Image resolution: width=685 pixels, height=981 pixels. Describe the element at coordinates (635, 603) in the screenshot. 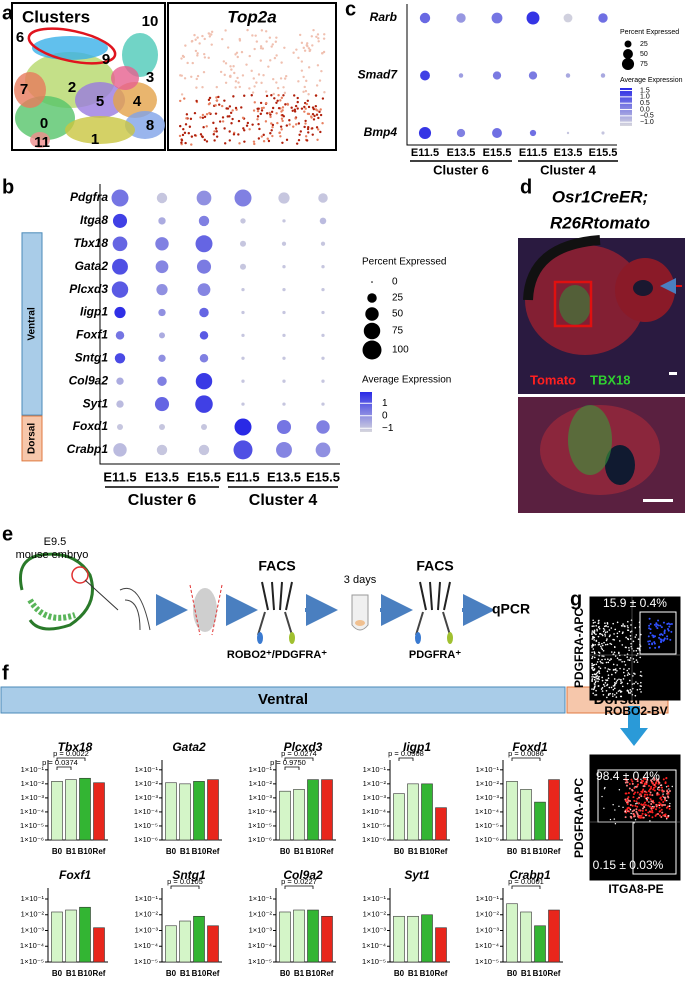

I see `gate-label: 15.9 ± 0.4%` at that location.